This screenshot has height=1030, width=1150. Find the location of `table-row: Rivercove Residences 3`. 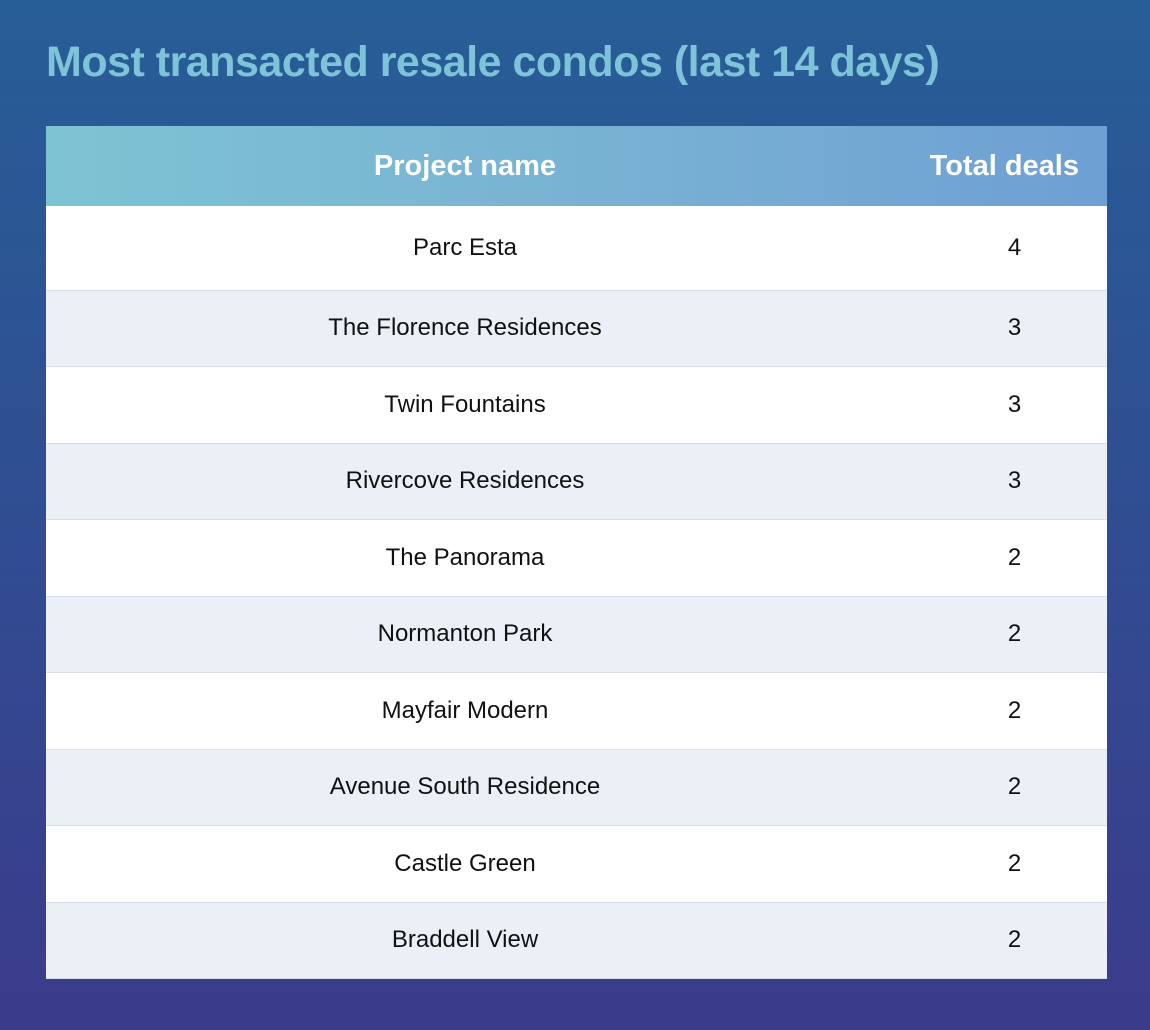

table-row: Rivercove Residences 3 is located at coordinates (576, 481).